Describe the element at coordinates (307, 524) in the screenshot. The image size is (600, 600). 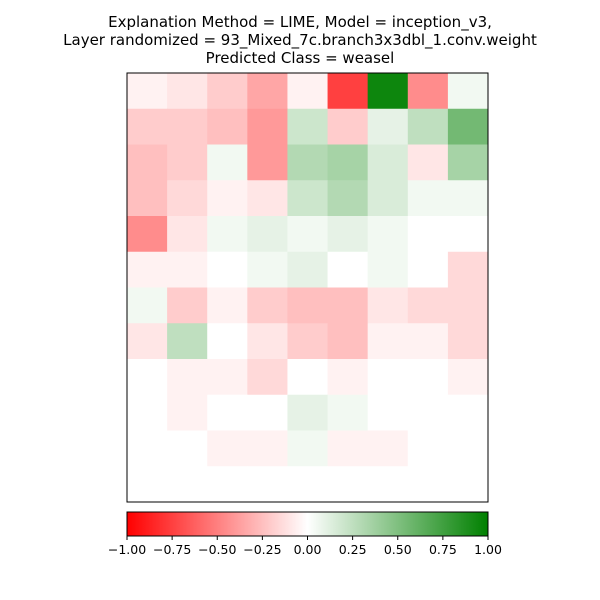
I see `colorbar` at that location.